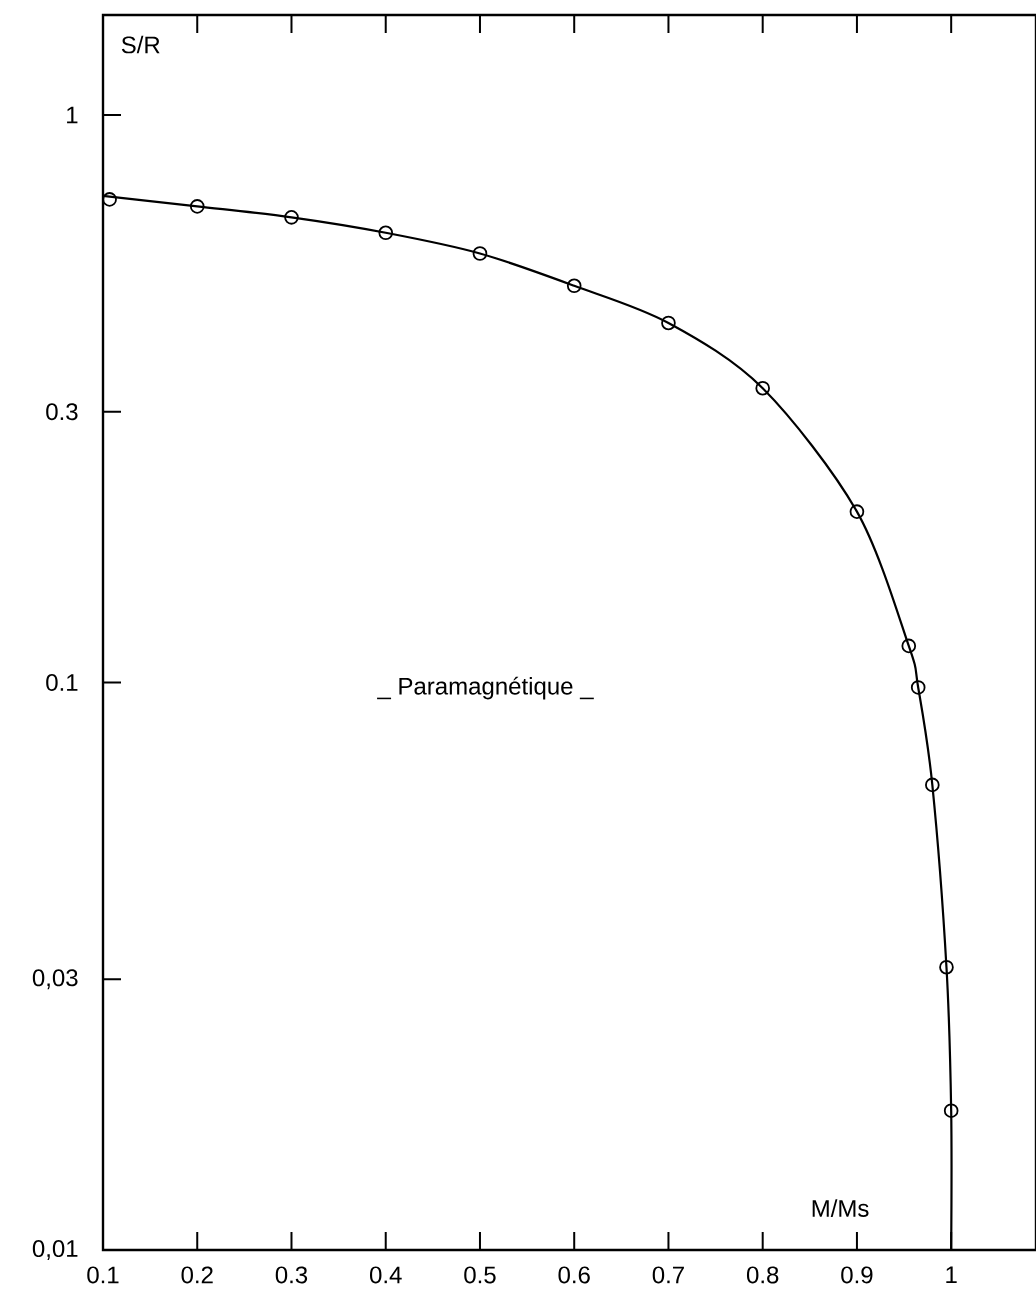 Image resolution: width=1036 pixels, height=1308 pixels. What do you see at coordinates (762, 1275) in the screenshot?
I see `x-tick-label: 0.8` at bounding box center [762, 1275].